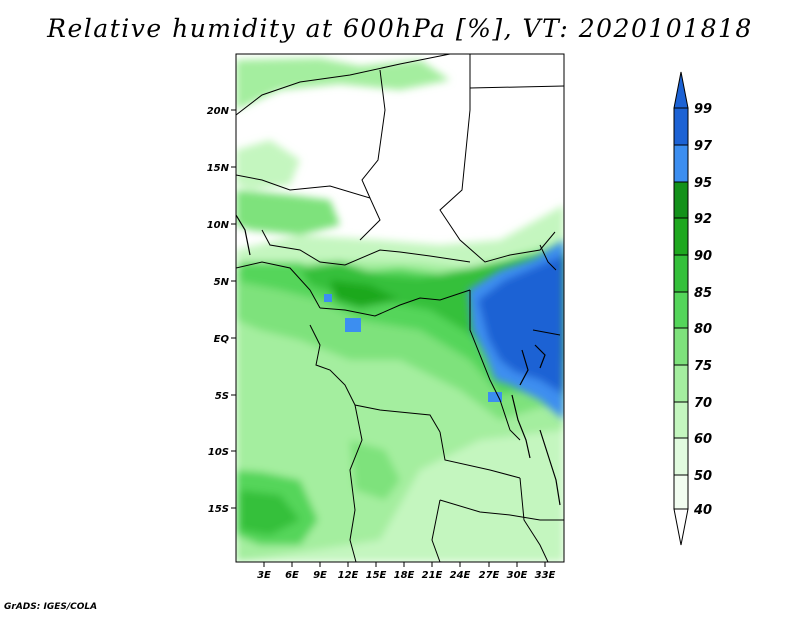 The height and width of the screenshot is (618, 800). Describe the element at coordinates (320, 575) in the screenshot. I see `lon-label: 9E` at that location.